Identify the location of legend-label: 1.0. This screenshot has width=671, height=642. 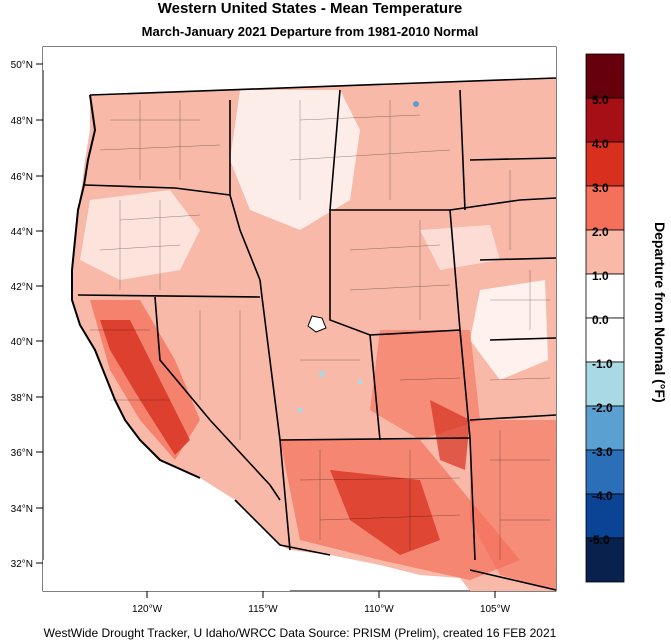
(600, 276).